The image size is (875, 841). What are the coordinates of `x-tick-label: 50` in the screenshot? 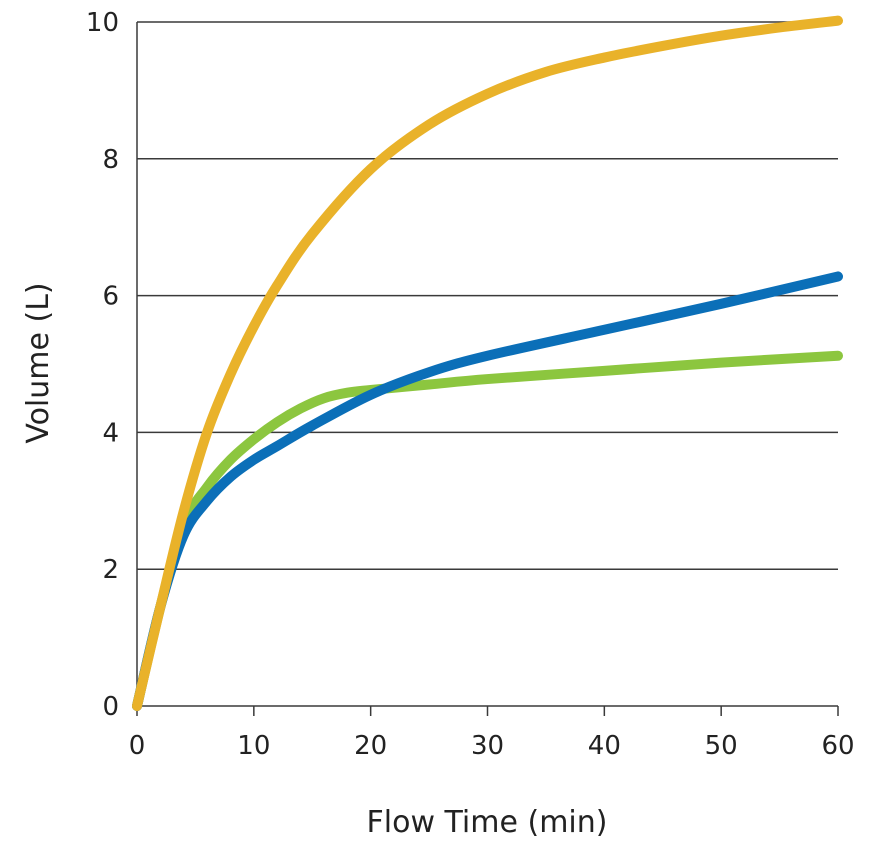 It's located at (721, 746).